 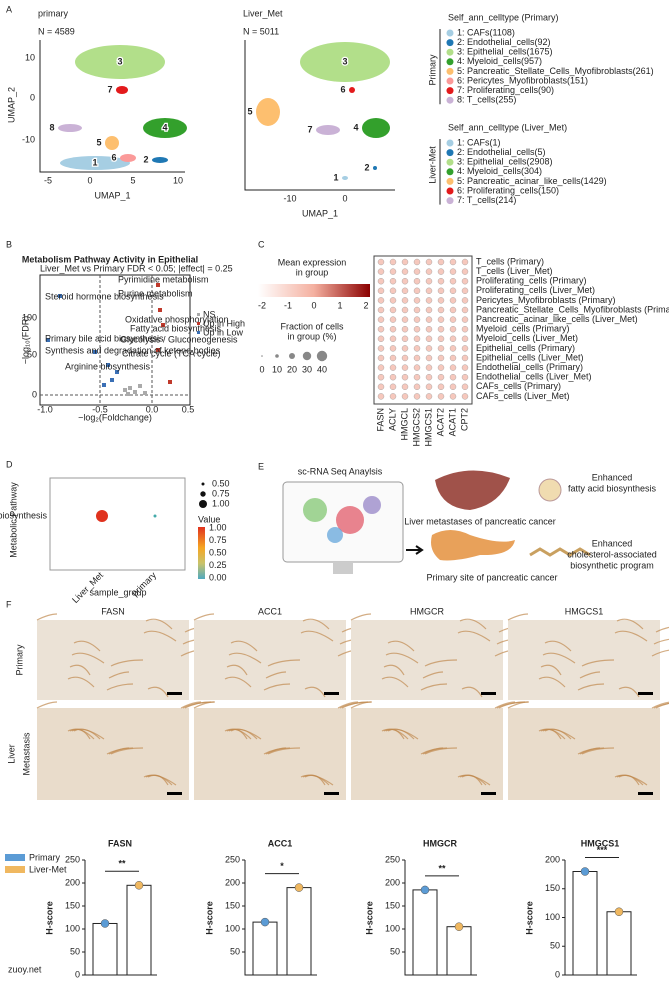 I want to click on legend-title: in group (%), so click(x=311, y=336).